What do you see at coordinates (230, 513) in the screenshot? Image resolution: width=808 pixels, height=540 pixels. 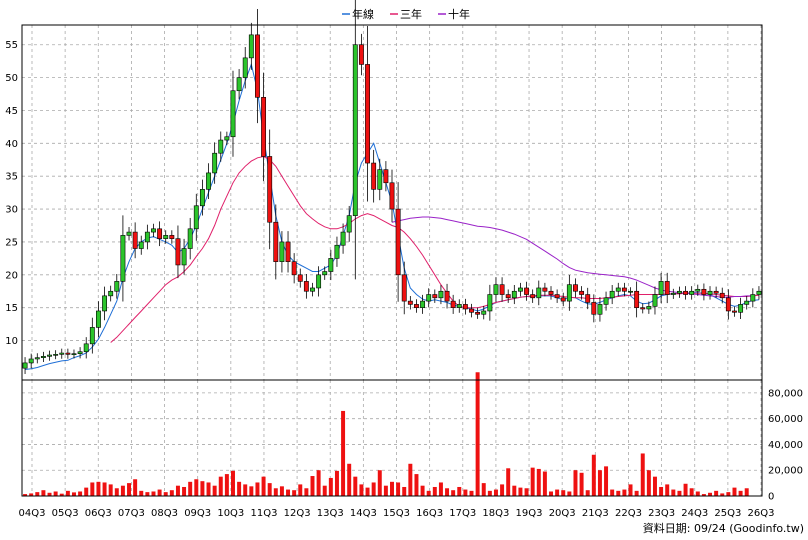 I see `x-tick-label: 10Q3` at bounding box center [230, 513].